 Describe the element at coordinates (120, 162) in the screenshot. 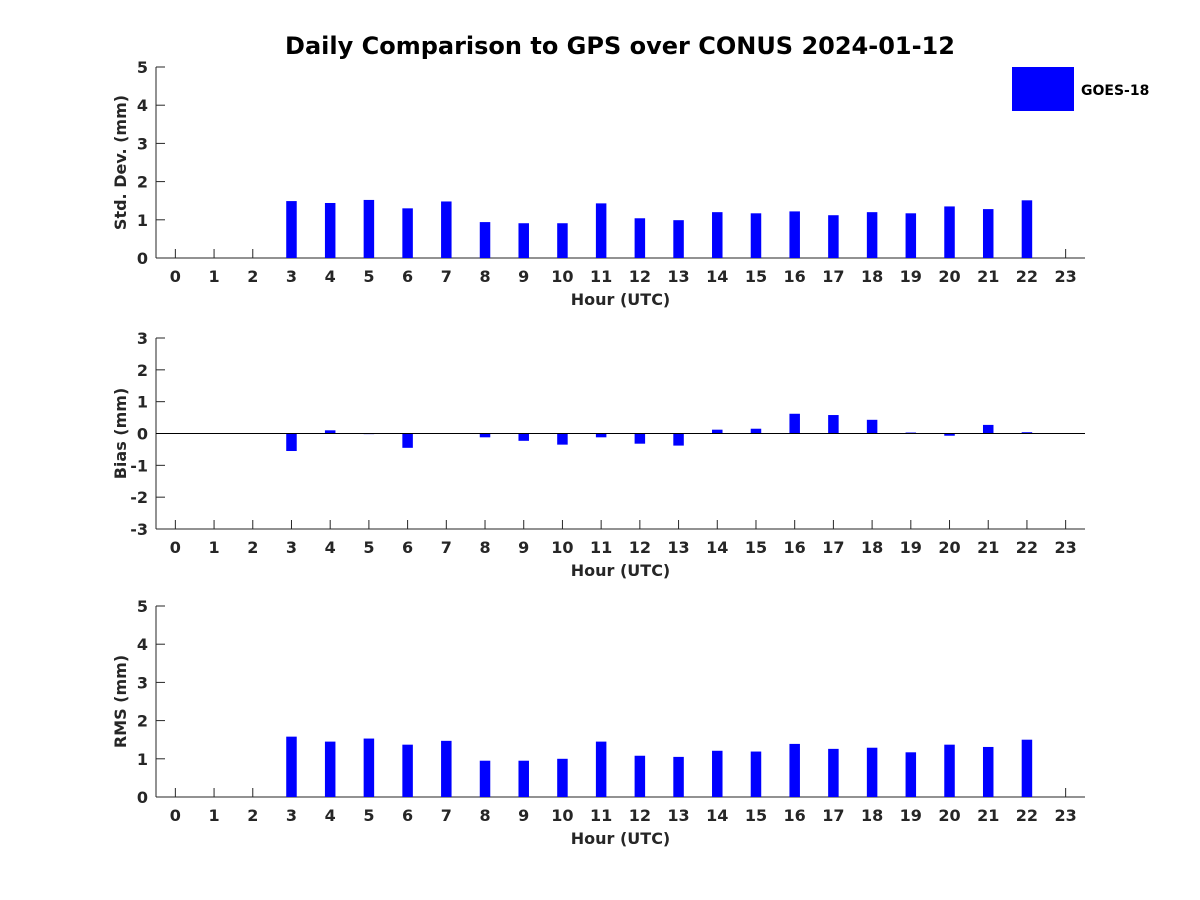

I see `y-axis-label: Std. Dev. (mm)` at that location.